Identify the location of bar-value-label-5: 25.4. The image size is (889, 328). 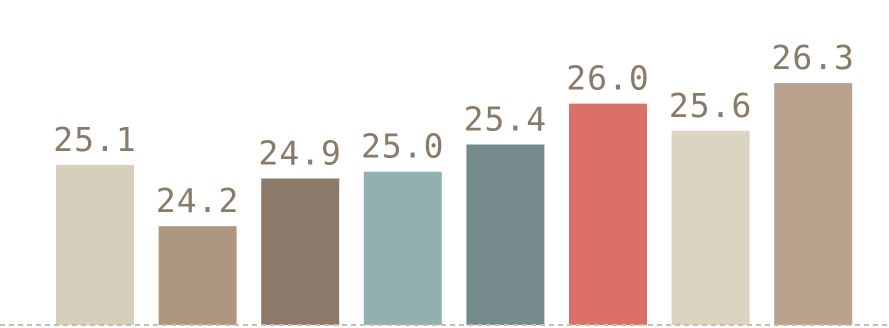
(505, 119).